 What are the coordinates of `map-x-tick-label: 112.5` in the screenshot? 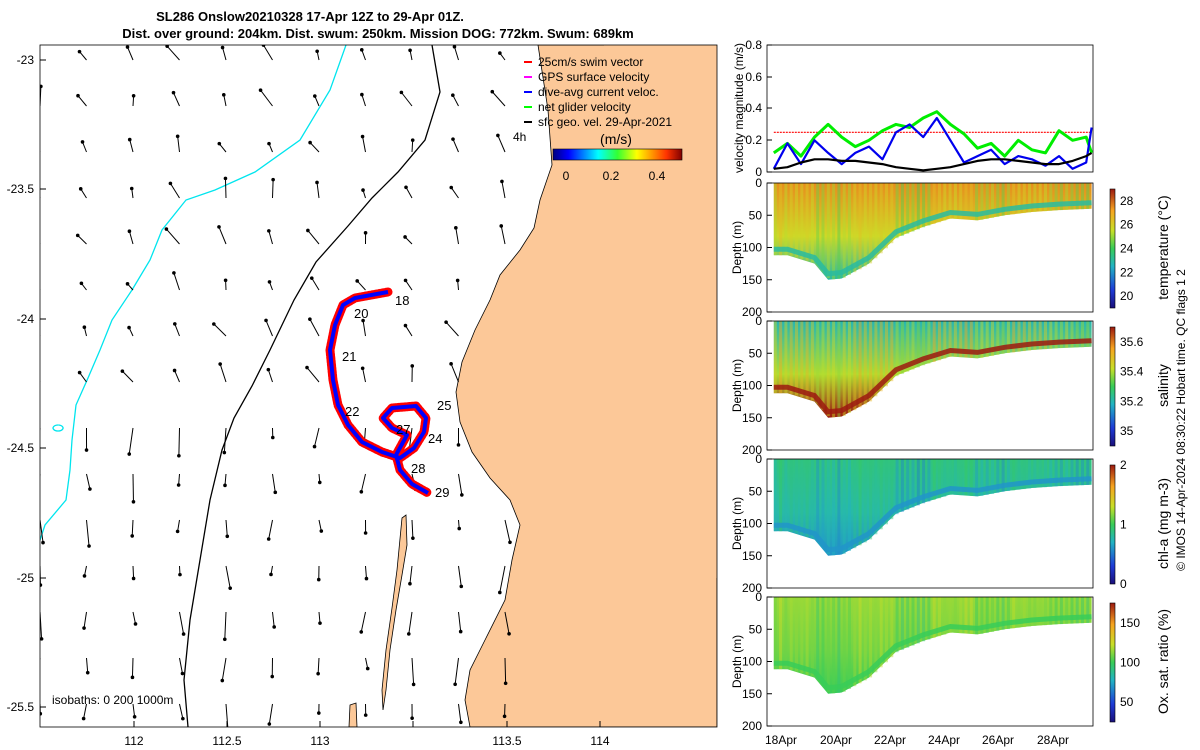 It's located at (226, 741).